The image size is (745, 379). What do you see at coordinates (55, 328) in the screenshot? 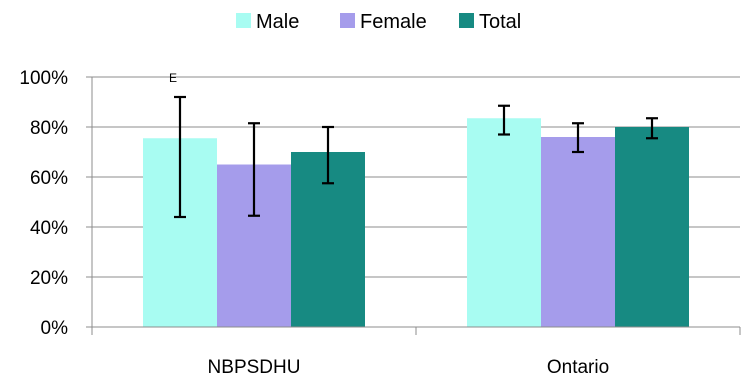
I see `y-tick-label: 0%` at bounding box center [55, 328].